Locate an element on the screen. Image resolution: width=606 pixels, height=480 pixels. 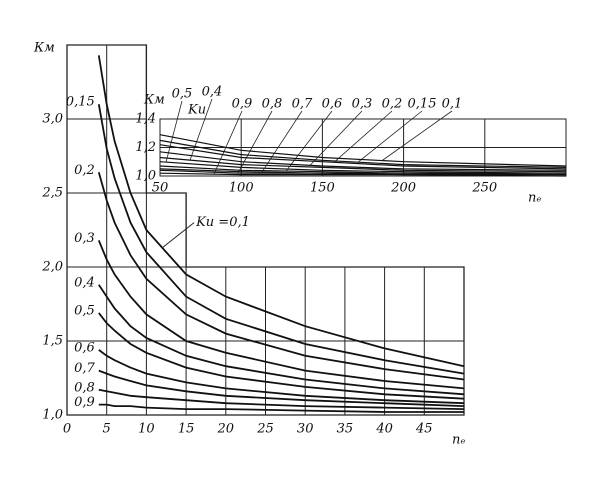
x-tick-label: 100 is located at coordinates (241, 188).